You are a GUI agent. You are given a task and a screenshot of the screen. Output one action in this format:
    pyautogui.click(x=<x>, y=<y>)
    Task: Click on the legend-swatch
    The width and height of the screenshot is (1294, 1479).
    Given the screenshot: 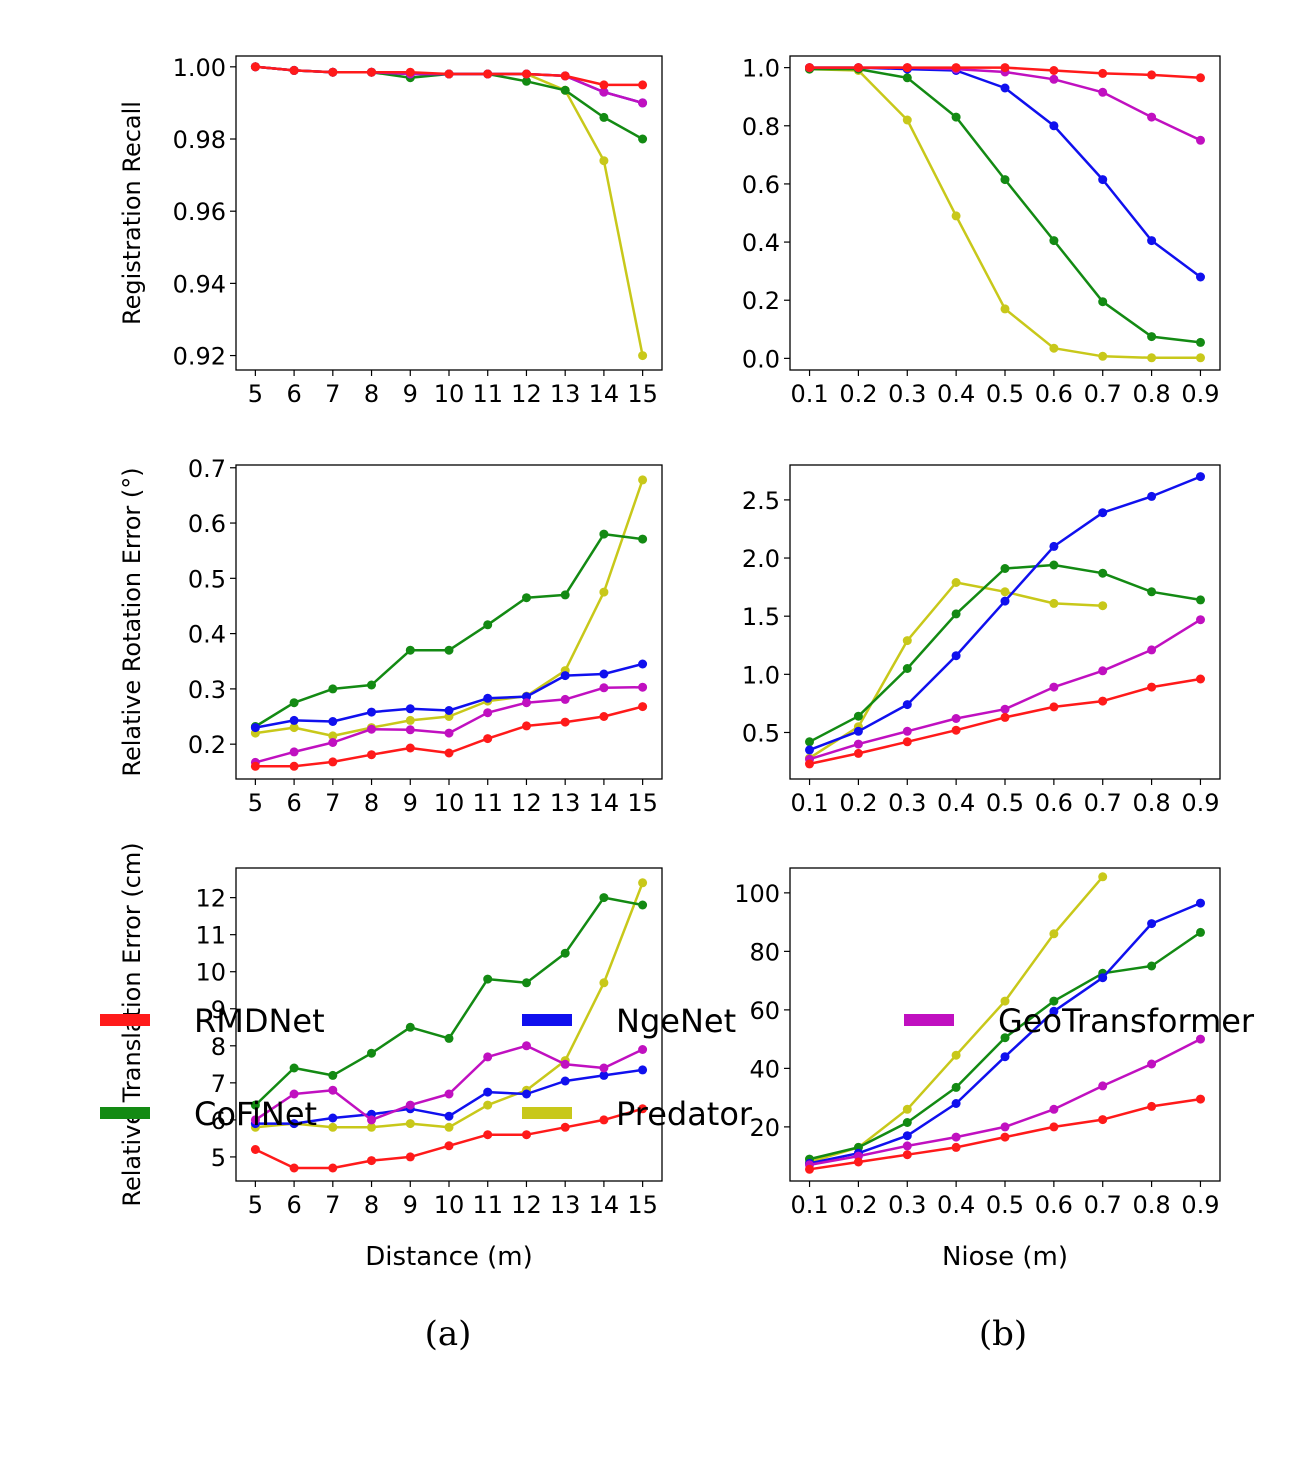 What is the action you would take?
    pyautogui.click(x=547, y=1113)
    